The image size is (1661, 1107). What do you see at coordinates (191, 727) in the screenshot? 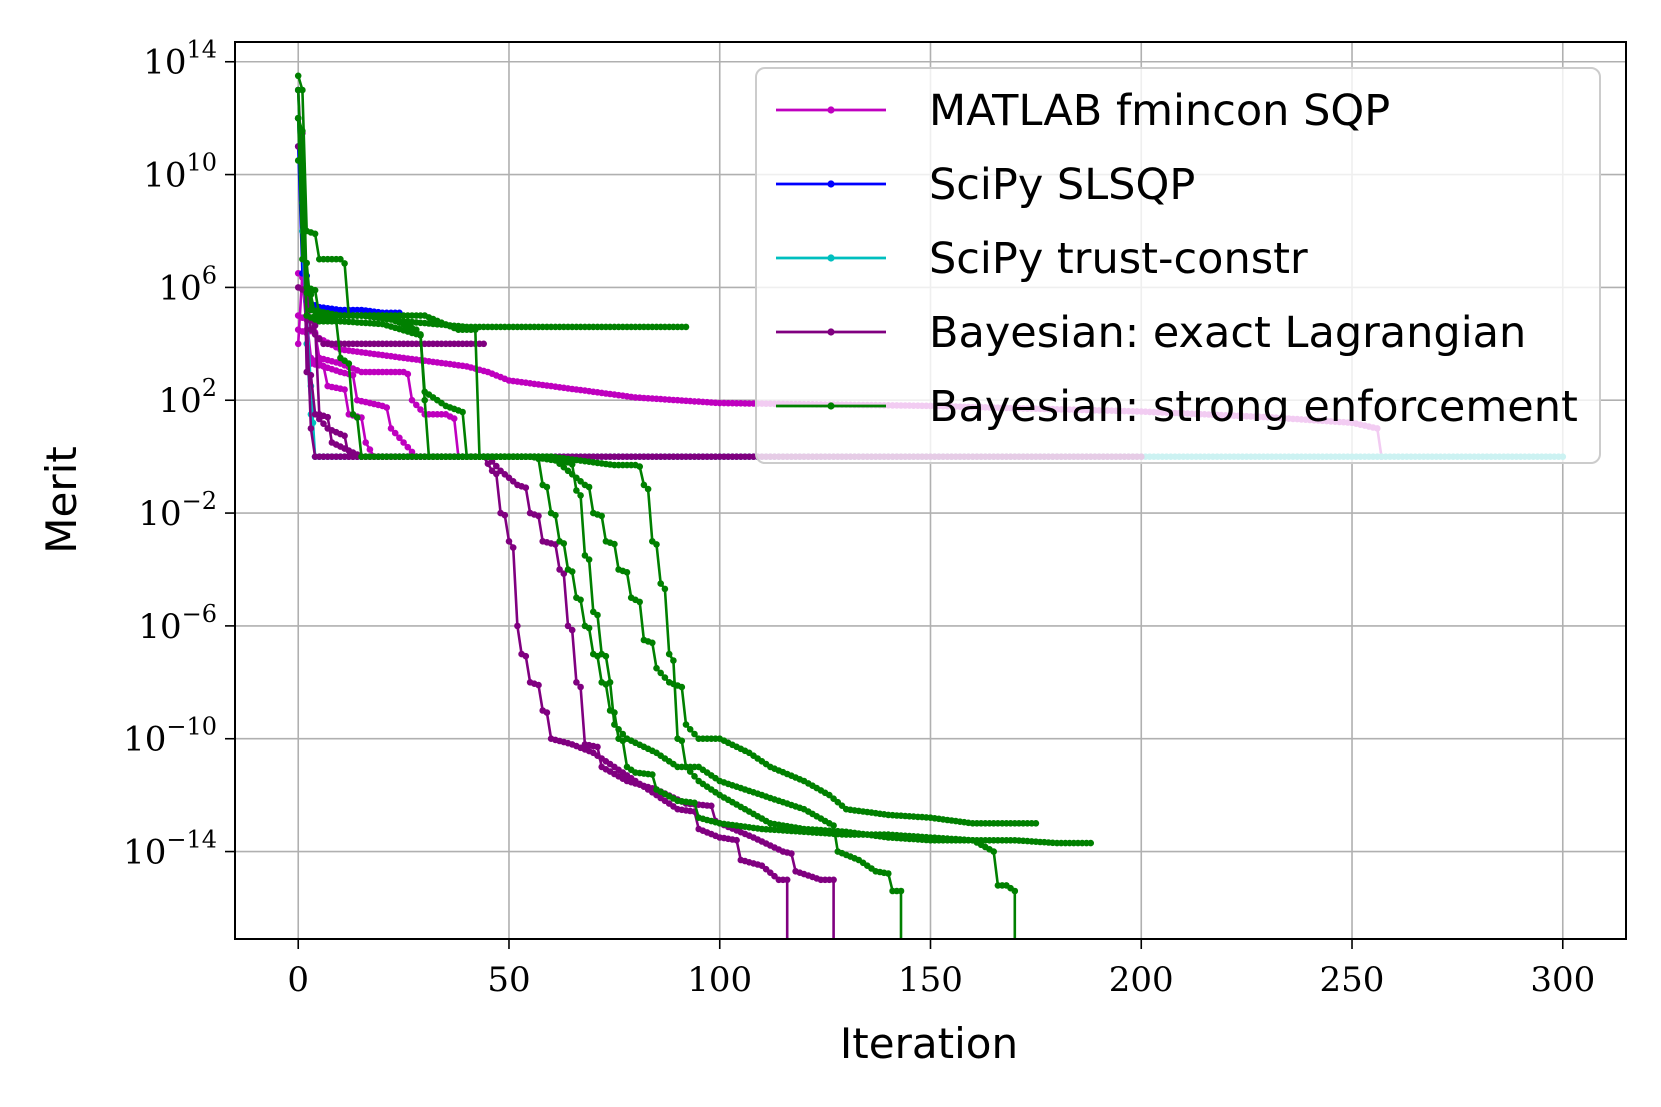
I see `y-tick-exponent: −10` at bounding box center [191, 727].